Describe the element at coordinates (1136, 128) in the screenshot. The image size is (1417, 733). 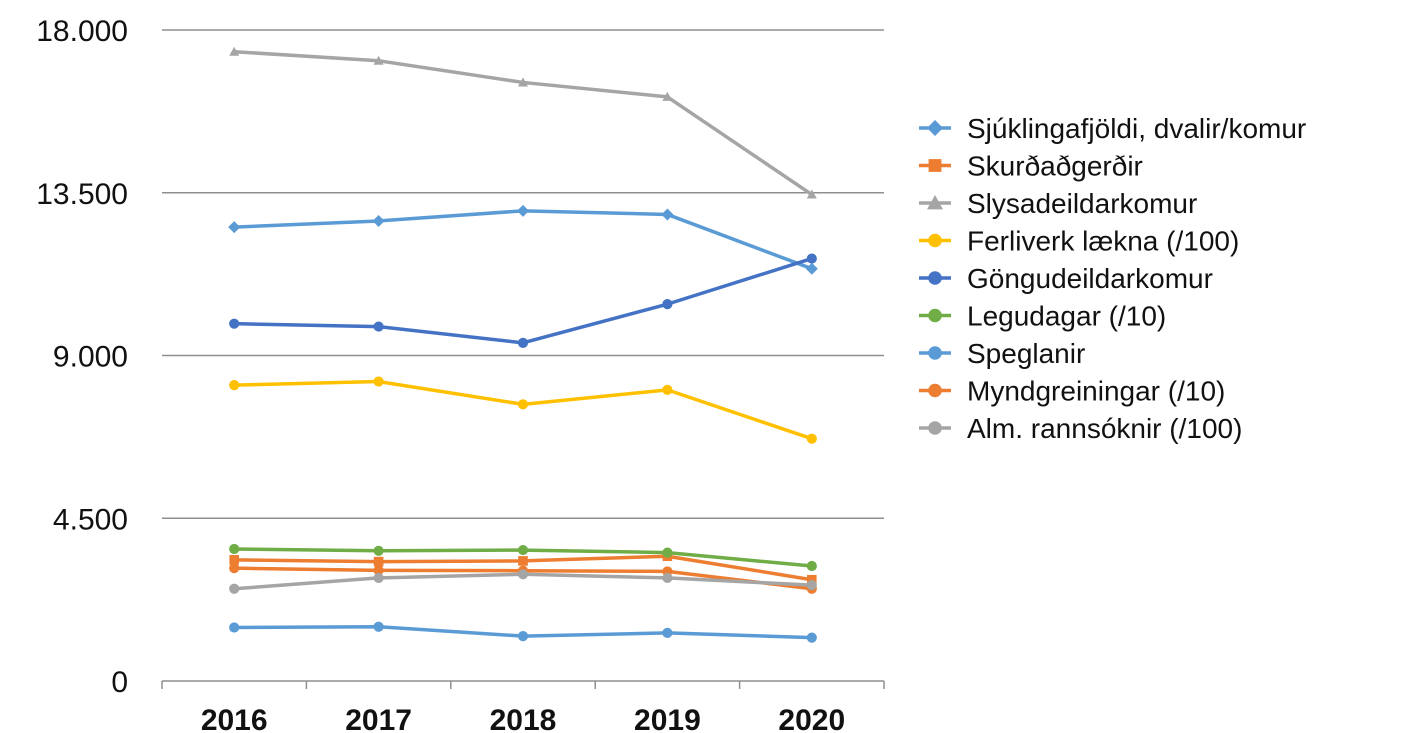
I see `legend-label: Sjúklingafjöldi, dvalir/komur` at that location.